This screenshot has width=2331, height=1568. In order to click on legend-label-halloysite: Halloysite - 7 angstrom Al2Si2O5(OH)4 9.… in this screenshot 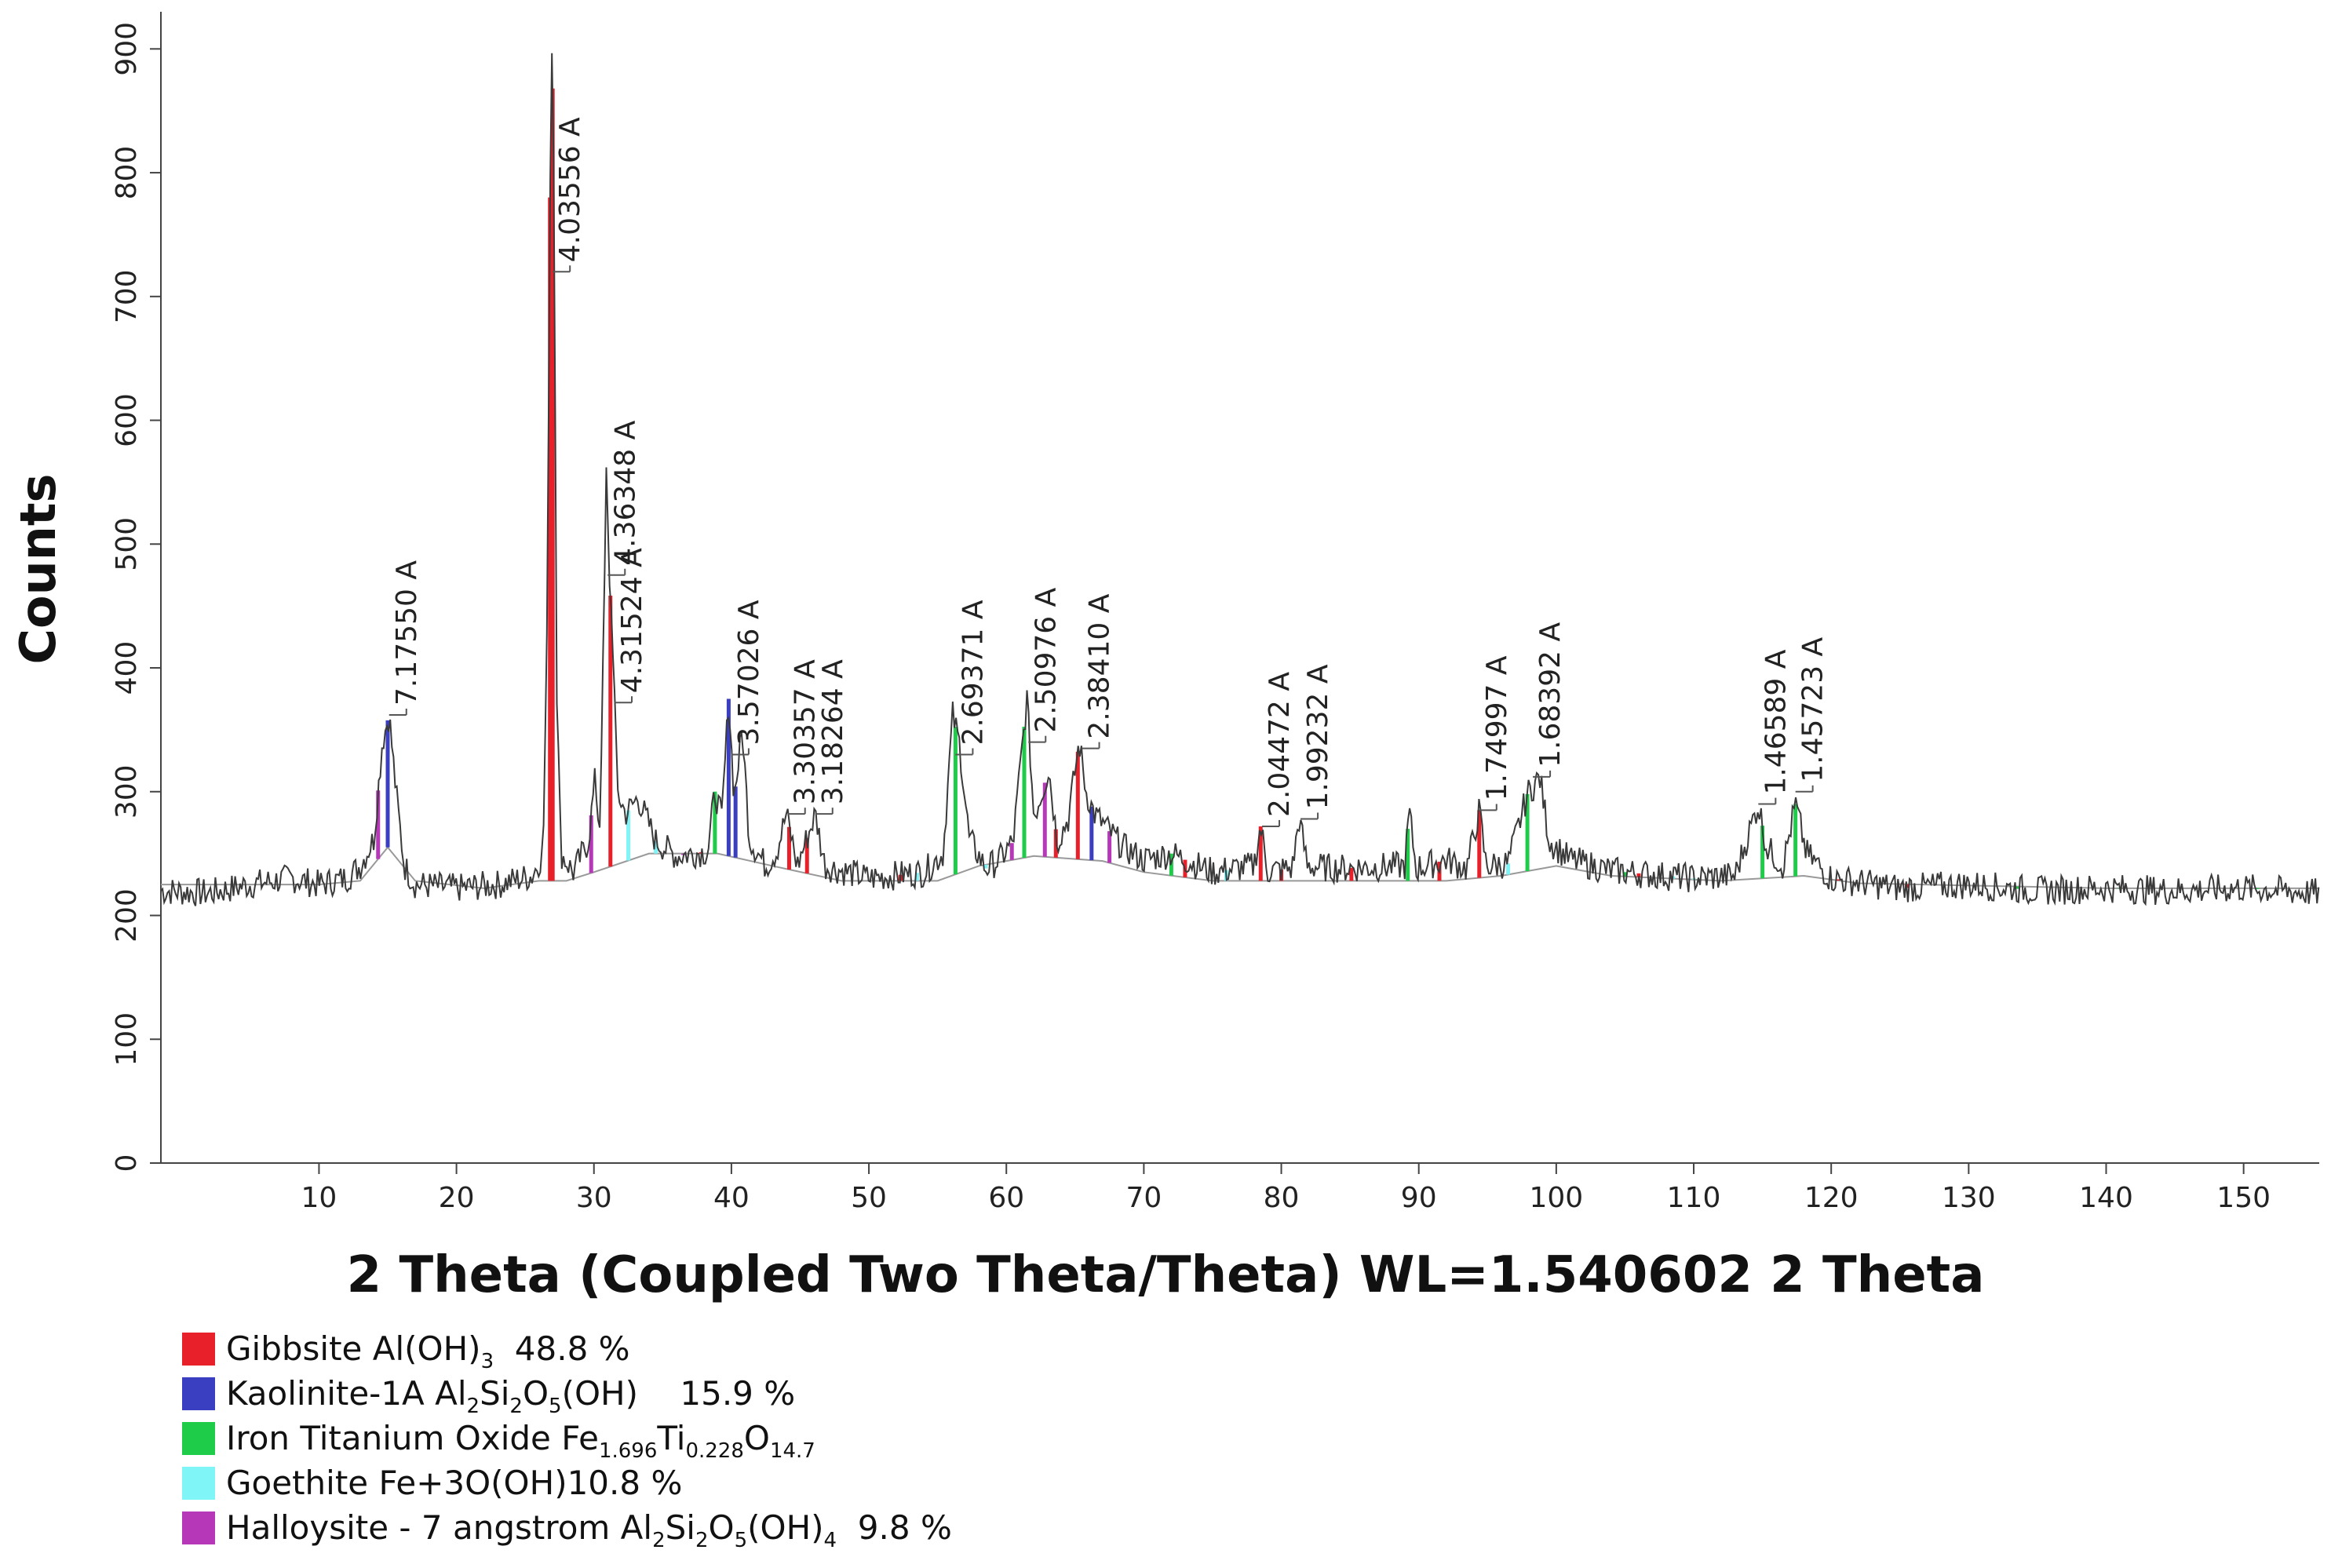, I will do `click(589, 1530)`.